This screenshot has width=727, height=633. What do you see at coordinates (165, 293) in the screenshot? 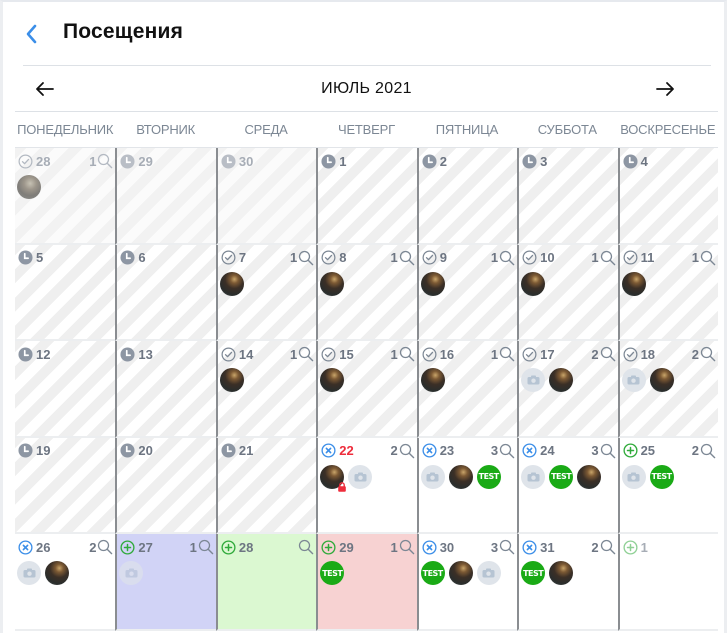
I see `calendar-day-cell: 6` at bounding box center [165, 293].